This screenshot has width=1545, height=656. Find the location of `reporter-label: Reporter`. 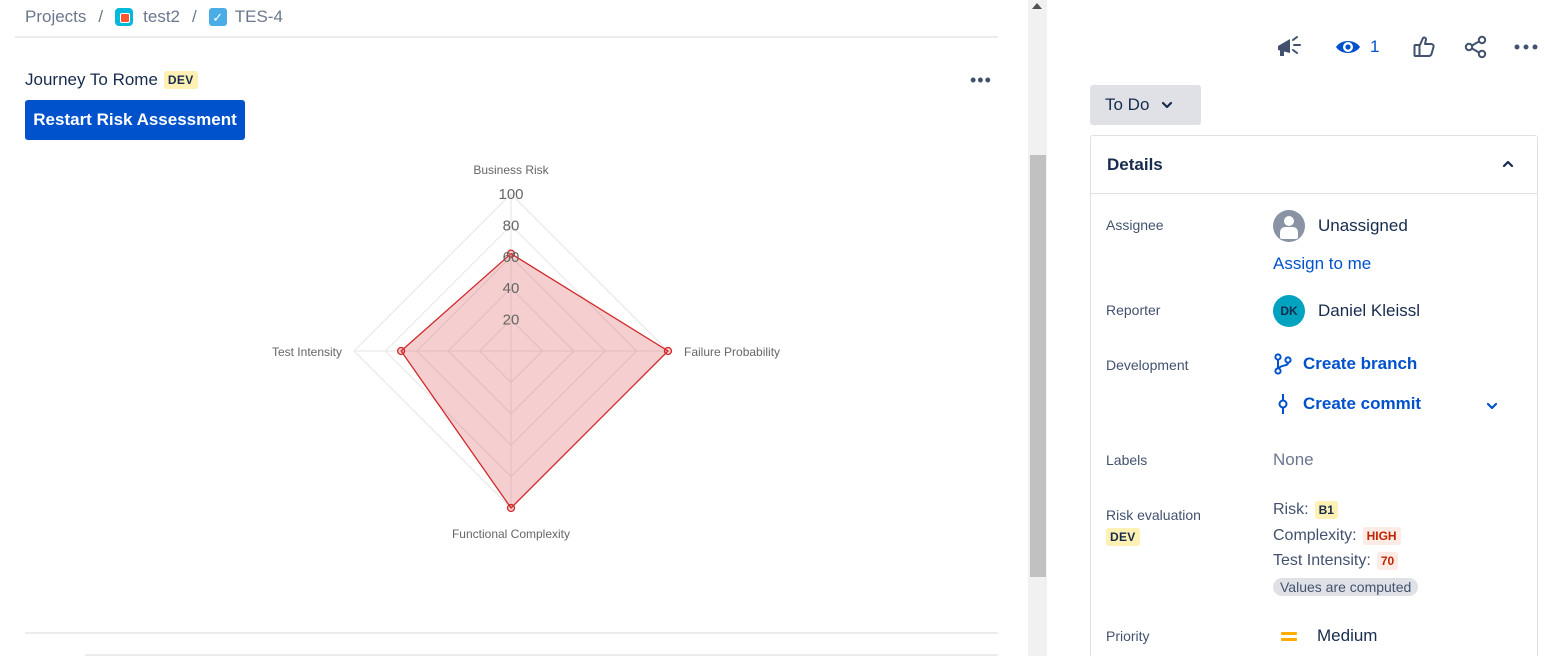

reporter-label: Reporter is located at coordinates (1133, 310).